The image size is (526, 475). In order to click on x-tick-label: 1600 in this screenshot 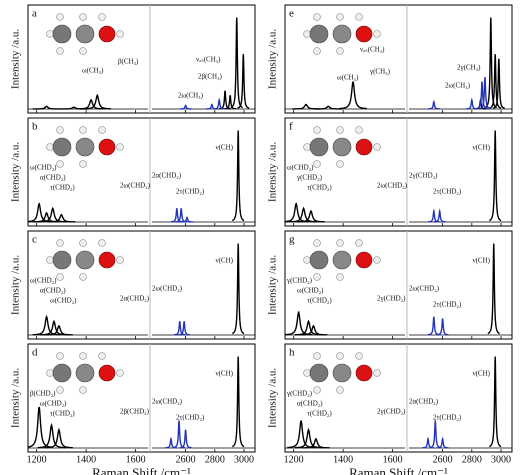, I will do `click(393, 459)`.